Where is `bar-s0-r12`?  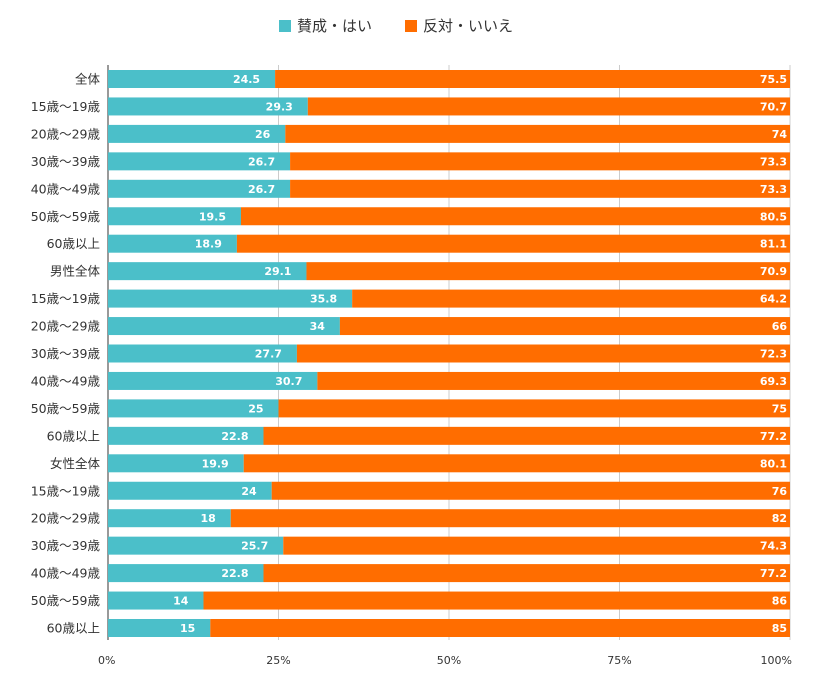
bar-s0-r12 is located at coordinates (193, 408).